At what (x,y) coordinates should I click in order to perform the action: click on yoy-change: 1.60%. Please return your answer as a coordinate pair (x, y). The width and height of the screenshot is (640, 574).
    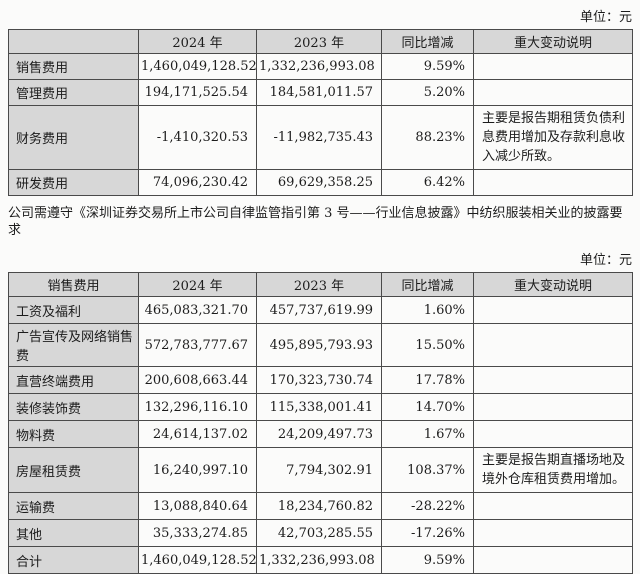
    Looking at the image, I should click on (427, 310).